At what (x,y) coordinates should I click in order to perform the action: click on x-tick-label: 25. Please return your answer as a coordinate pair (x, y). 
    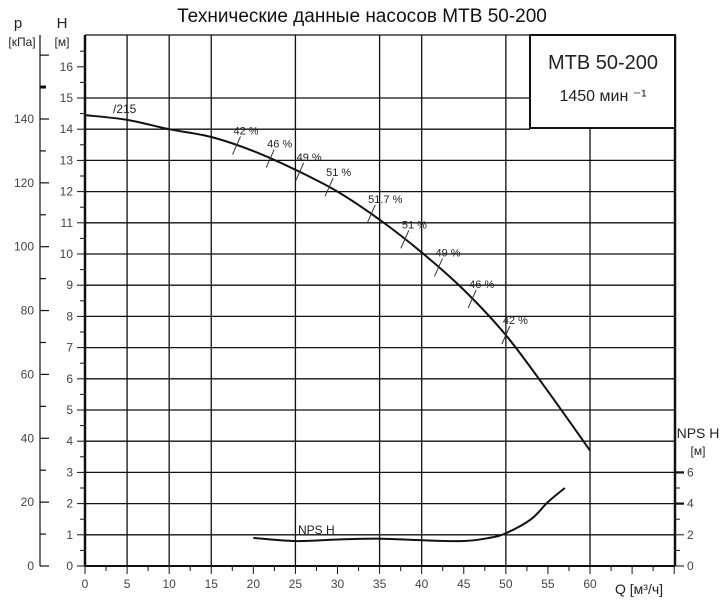
    Looking at the image, I should click on (296, 584).